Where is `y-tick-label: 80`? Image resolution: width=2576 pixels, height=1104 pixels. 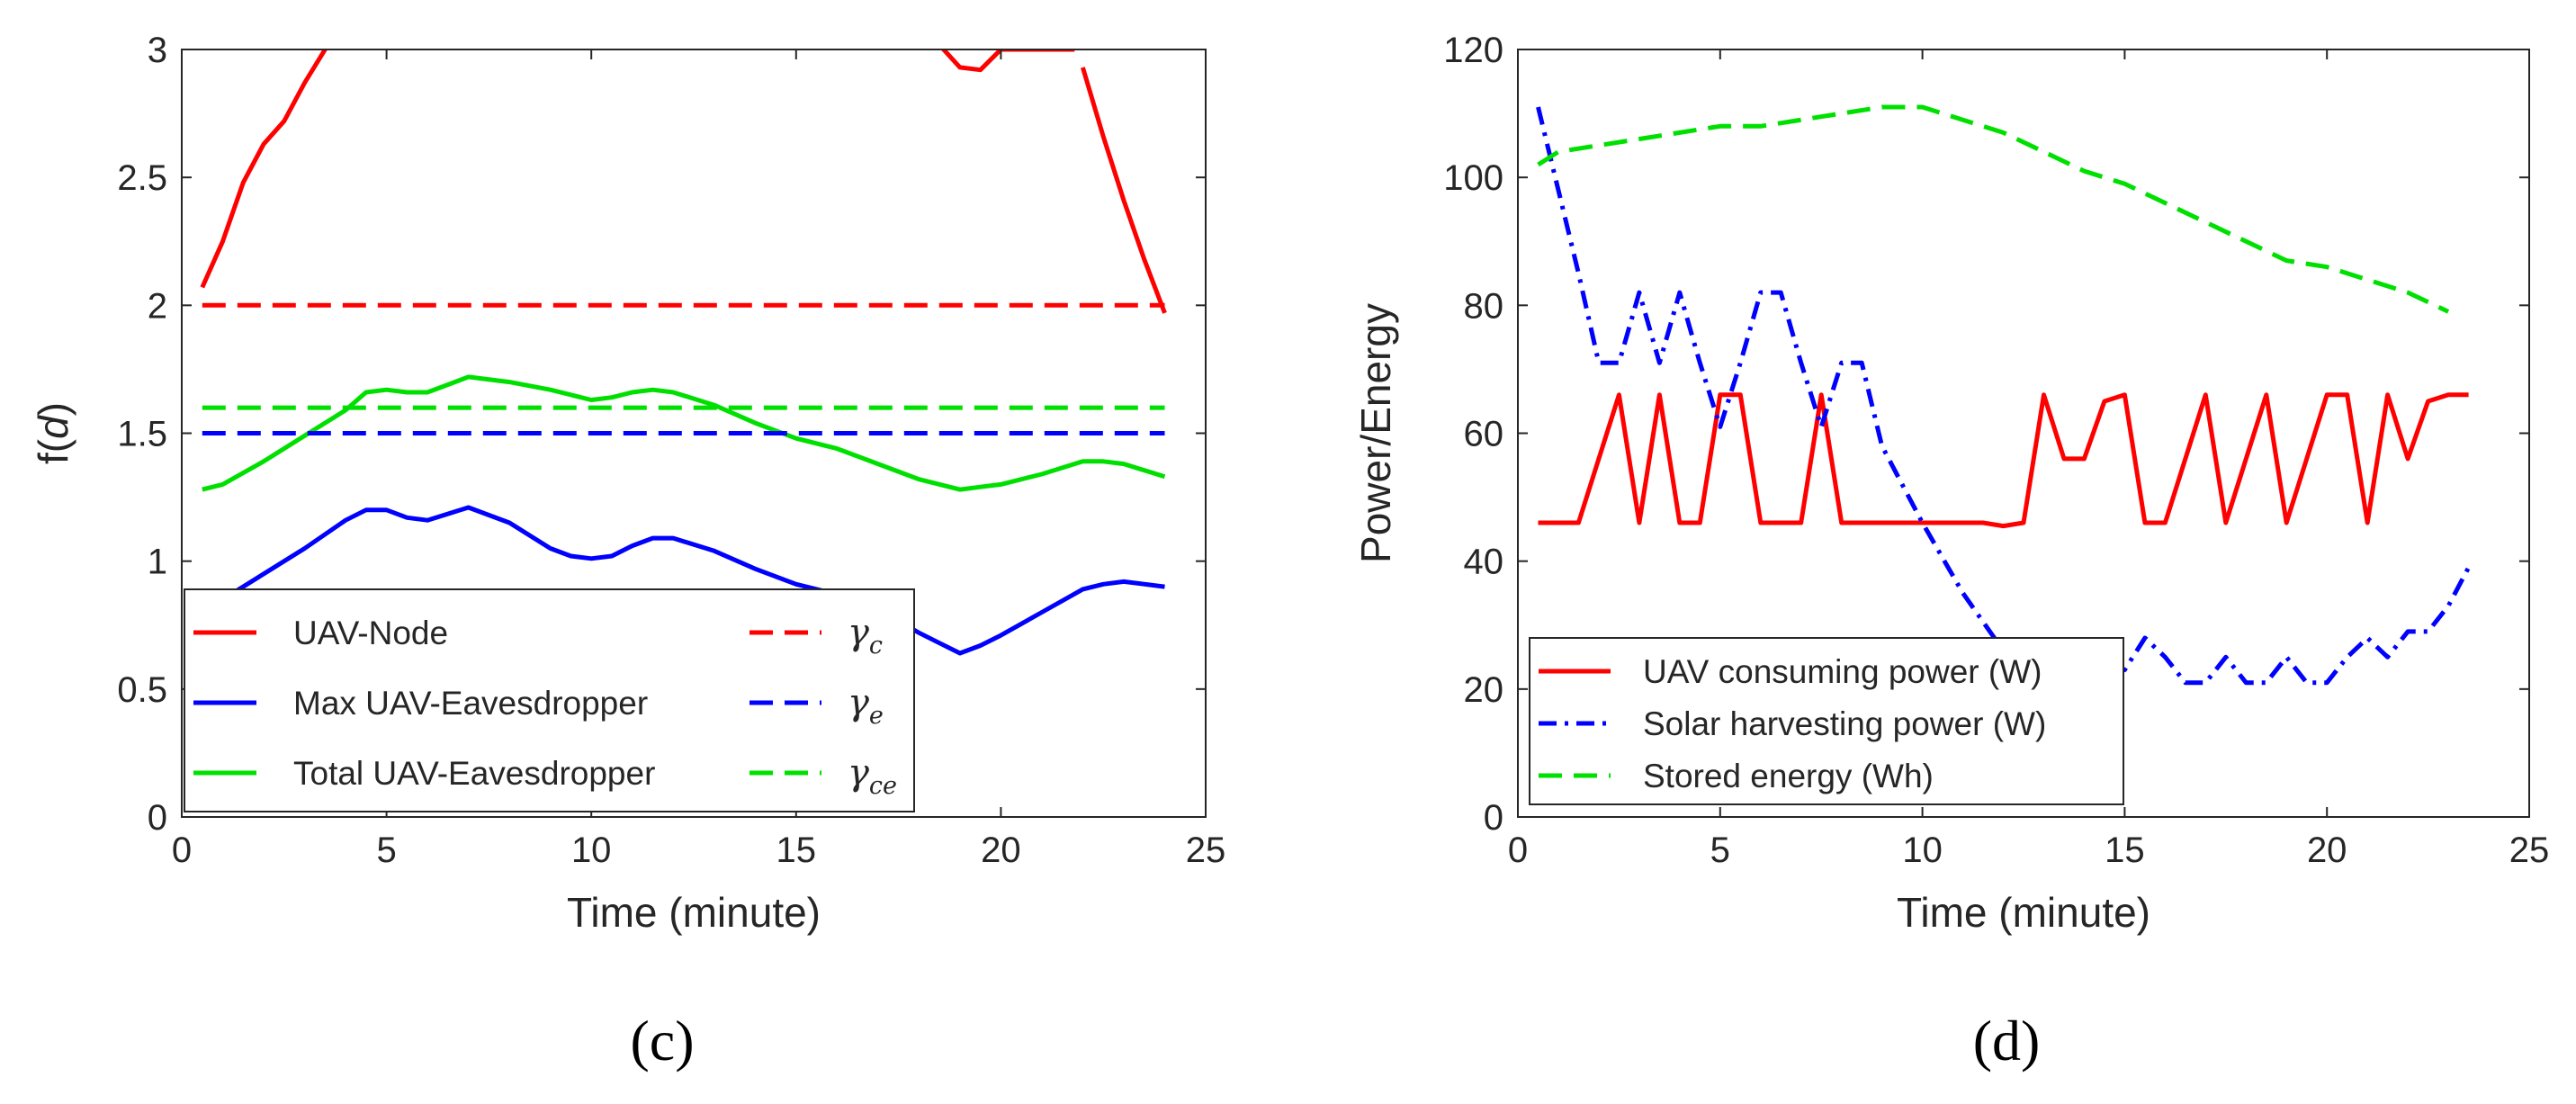 y-tick-label: 80 is located at coordinates (1484, 306).